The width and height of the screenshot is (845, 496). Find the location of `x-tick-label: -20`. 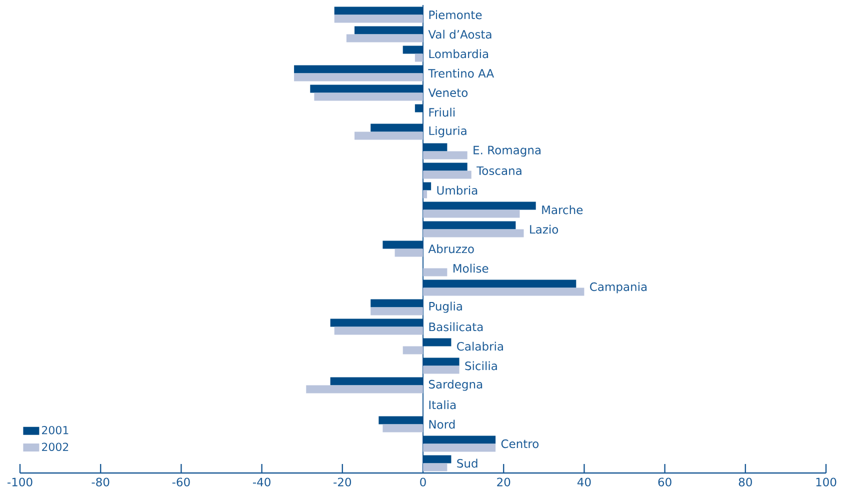

x-tick-label: -20 is located at coordinates (343, 482).